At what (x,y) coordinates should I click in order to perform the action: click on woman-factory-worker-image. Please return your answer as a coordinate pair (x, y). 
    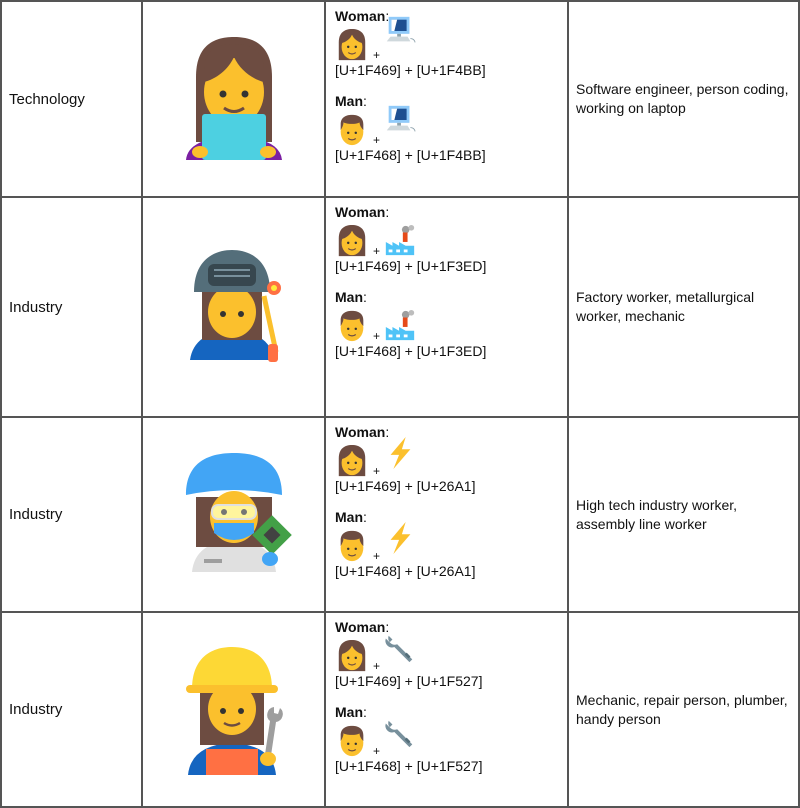
    Looking at the image, I should click on (233, 307).